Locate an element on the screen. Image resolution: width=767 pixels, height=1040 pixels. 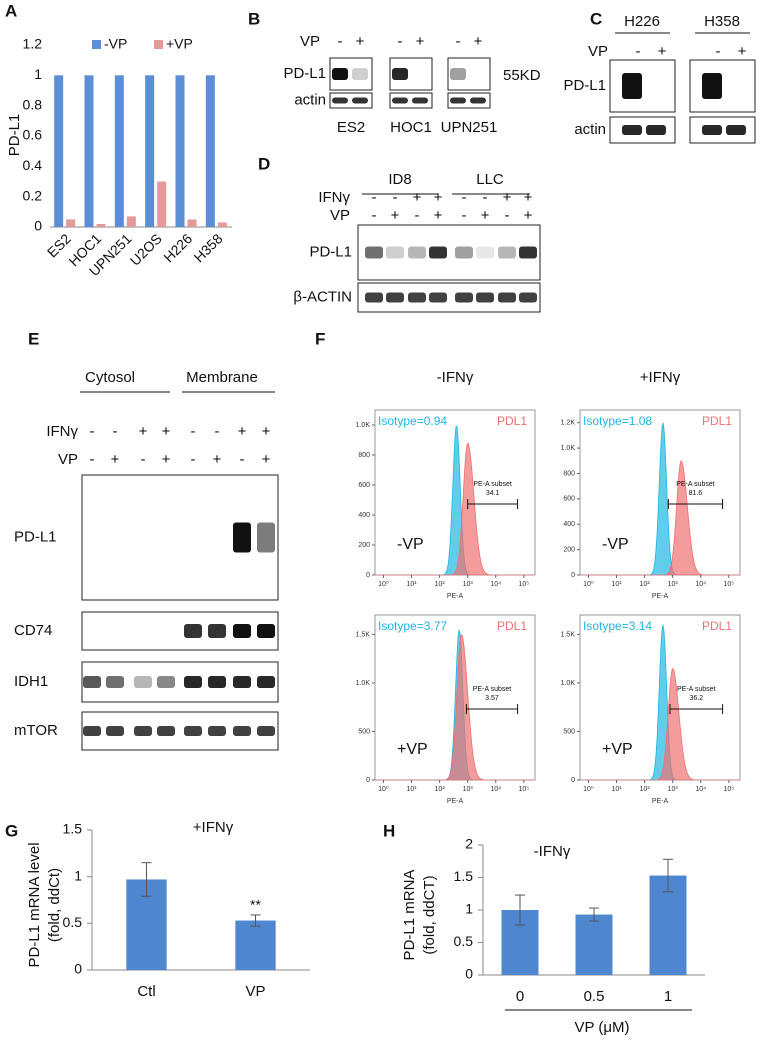
gate-label: PE-A subset is located at coordinates (695, 484).